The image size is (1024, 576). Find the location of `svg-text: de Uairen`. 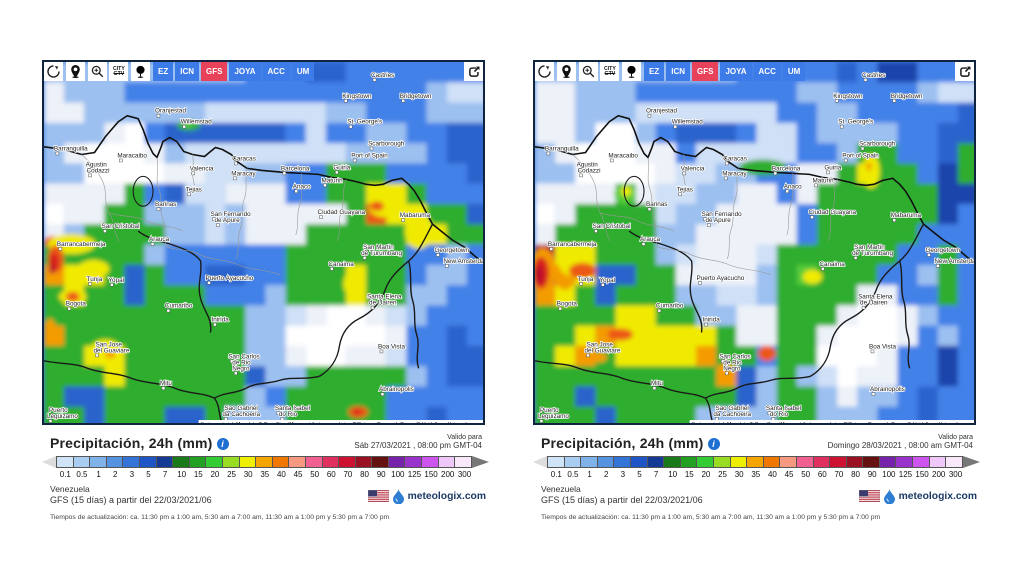

svg-text: de Uairen is located at coordinates (874, 303).